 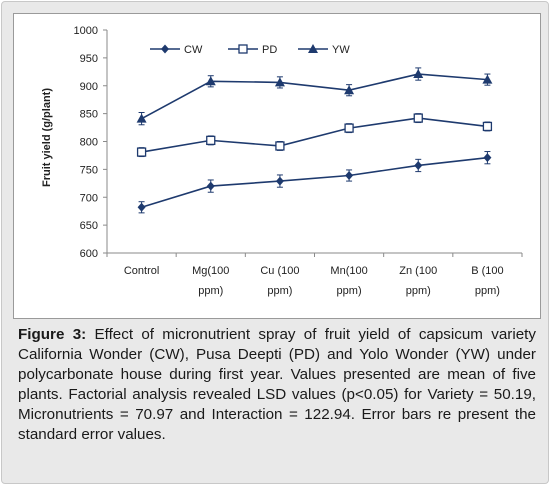 What do you see at coordinates (193, 50) in the screenshot?
I see `legend-label-cw: CW` at bounding box center [193, 50].